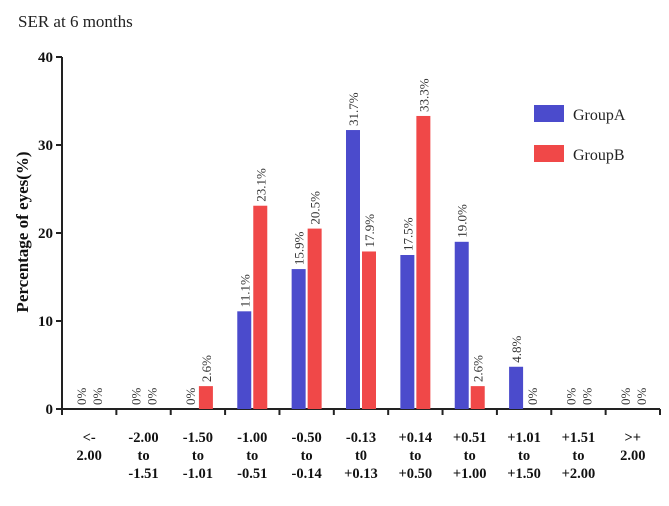 This screenshot has width=669, height=506. I want to click on data-label: 33.3%, so click(423, 95).